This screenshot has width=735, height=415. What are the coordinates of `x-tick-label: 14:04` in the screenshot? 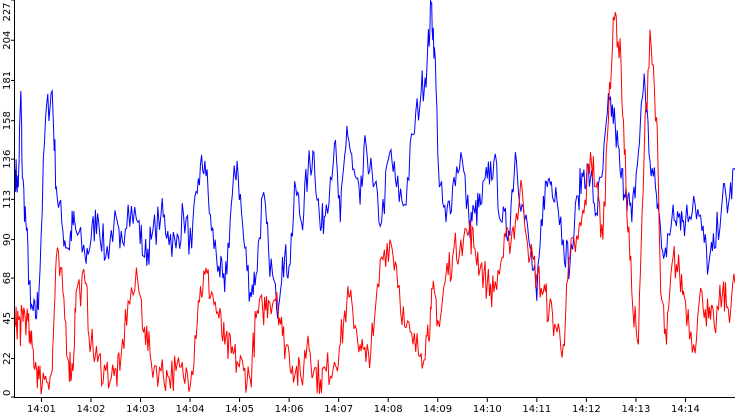 It's located at (190, 409).